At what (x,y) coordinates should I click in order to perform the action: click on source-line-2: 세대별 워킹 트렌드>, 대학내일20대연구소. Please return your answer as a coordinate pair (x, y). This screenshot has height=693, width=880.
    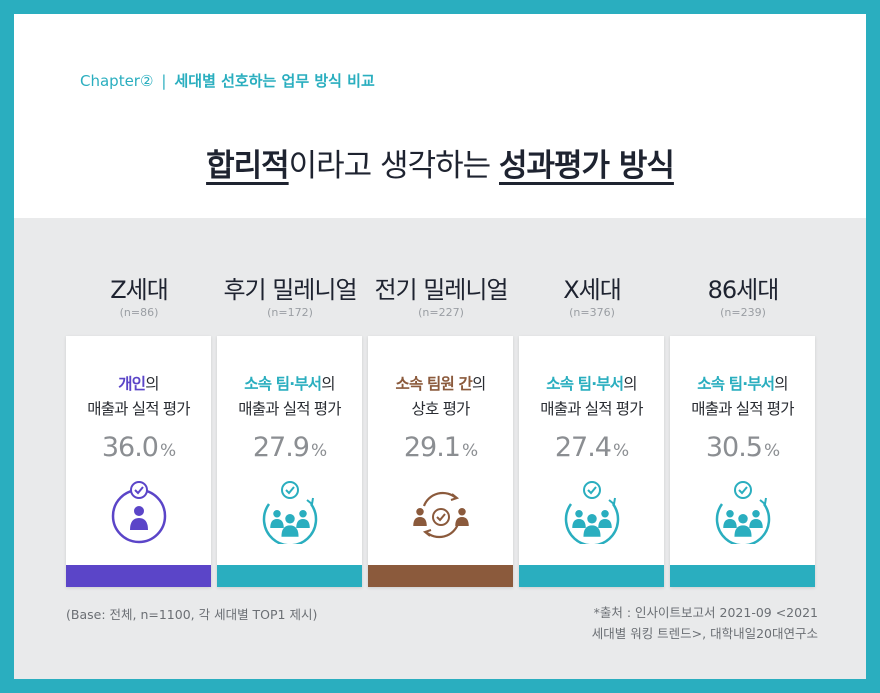
    Looking at the image, I should click on (704, 633).